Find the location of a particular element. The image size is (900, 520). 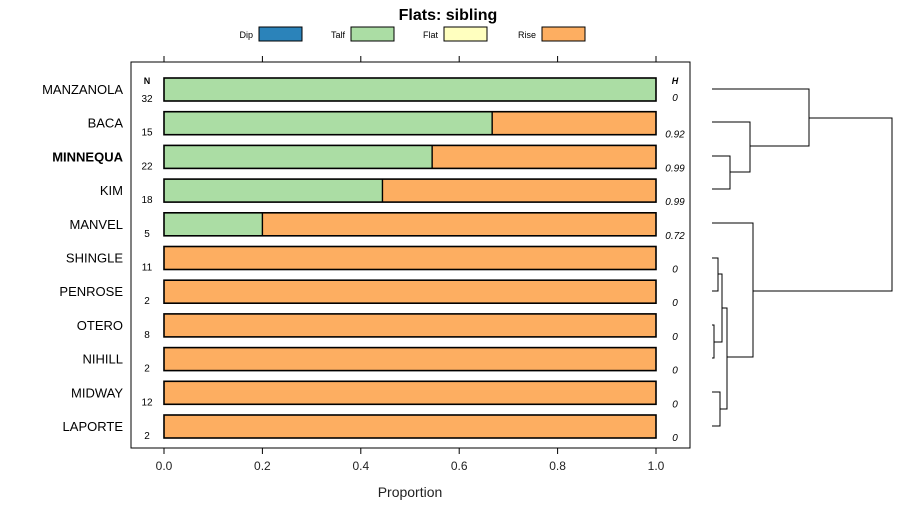

legend-label-rise: Rise is located at coordinates (527, 35).